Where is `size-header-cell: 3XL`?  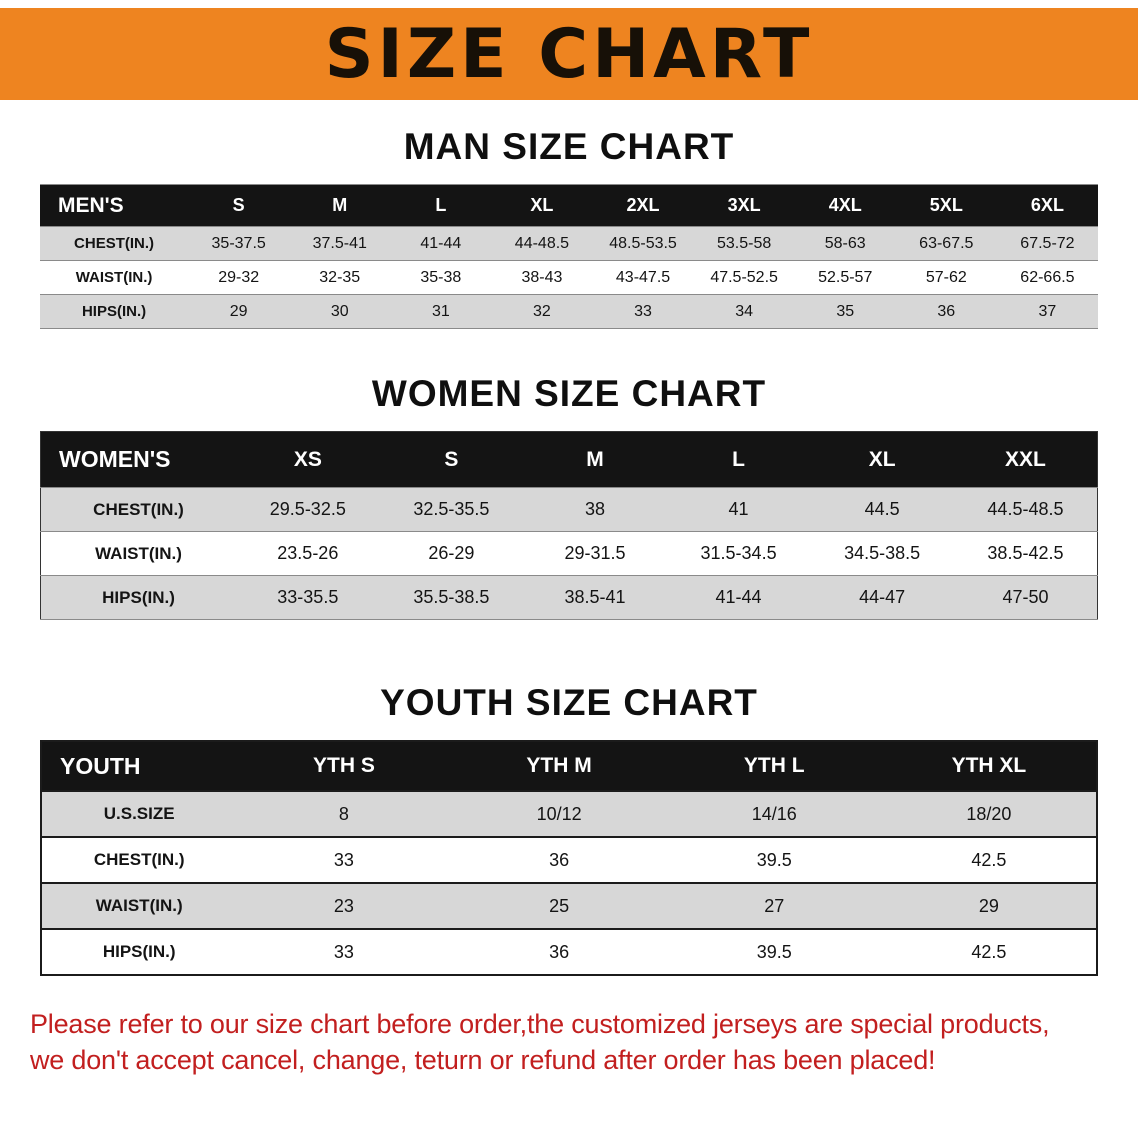
size-header-cell: 3XL is located at coordinates (744, 205).